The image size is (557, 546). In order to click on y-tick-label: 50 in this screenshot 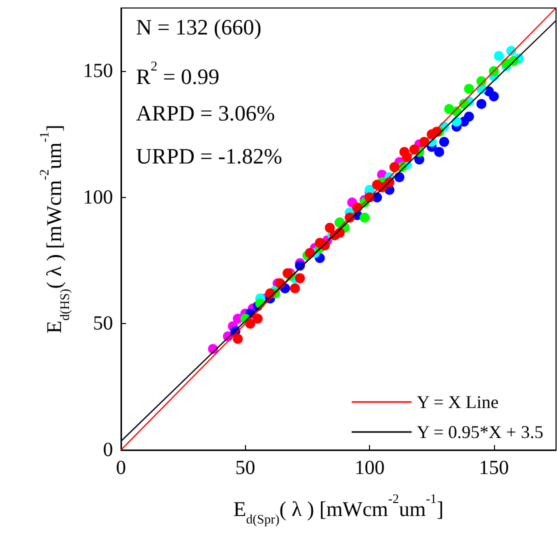, I will do `click(103, 323)`.